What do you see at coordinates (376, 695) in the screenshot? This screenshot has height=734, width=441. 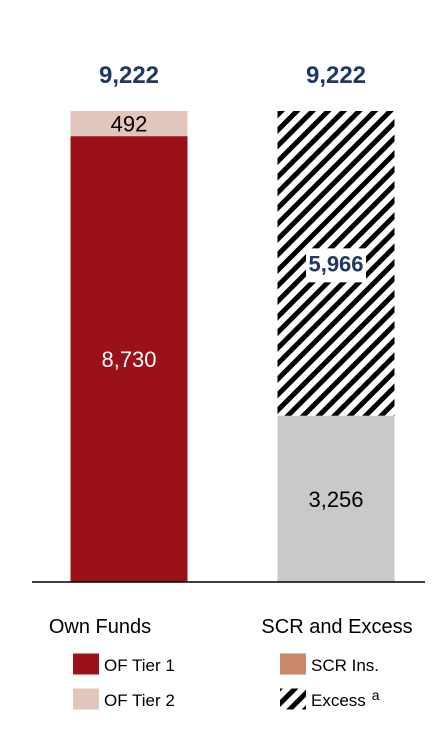 I see `legend-superscript-excess: a` at bounding box center [376, 695].